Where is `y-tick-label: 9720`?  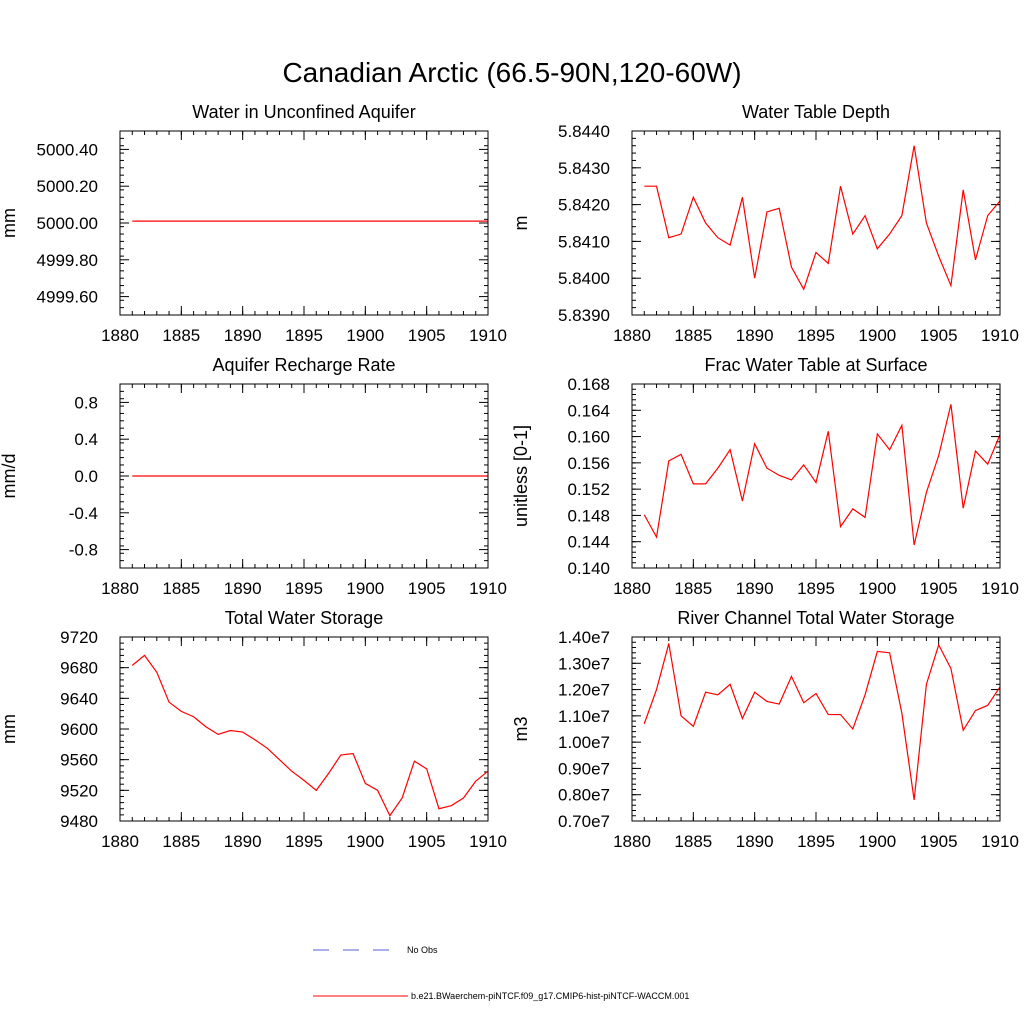
y-tick-label: 9720 is located at coordinates (79, 637).